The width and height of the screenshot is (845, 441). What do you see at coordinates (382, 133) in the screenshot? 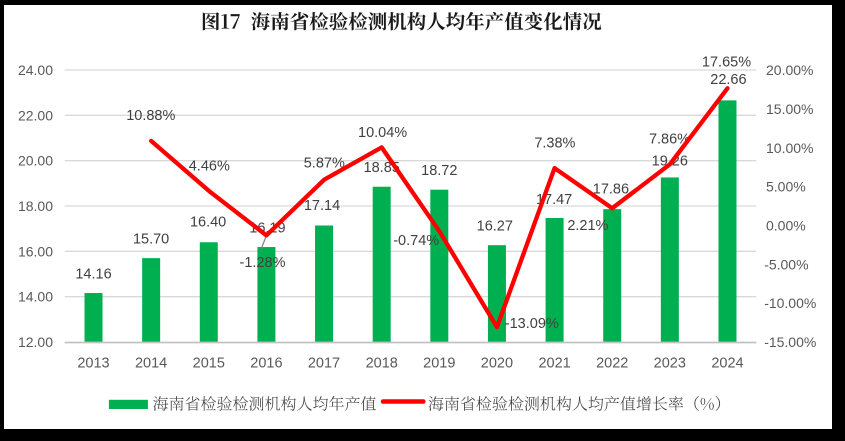
I see `svg-text: 10.04%` at bounding box center [382, 133].